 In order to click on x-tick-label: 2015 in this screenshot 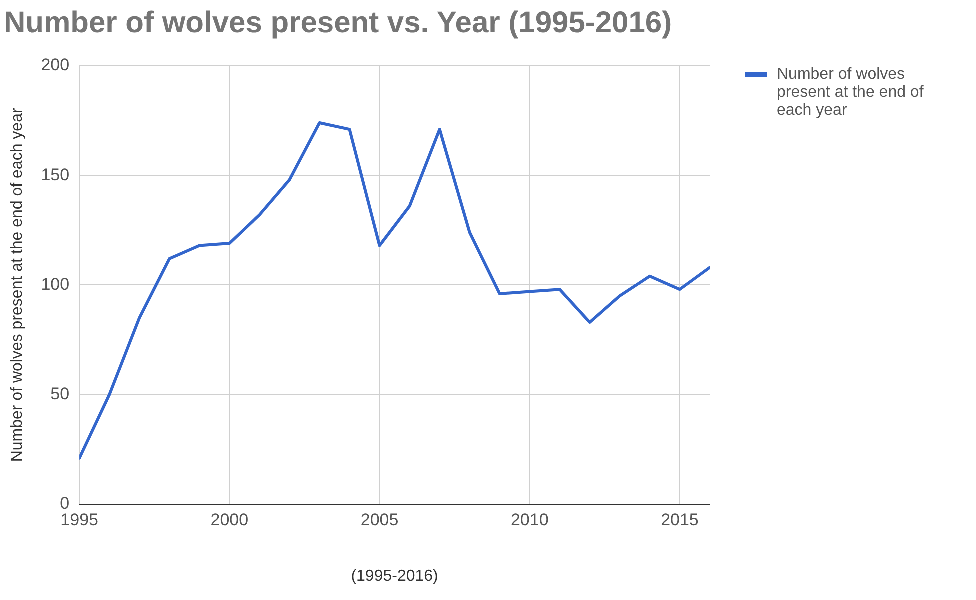, I will do `click(680, 520)`.